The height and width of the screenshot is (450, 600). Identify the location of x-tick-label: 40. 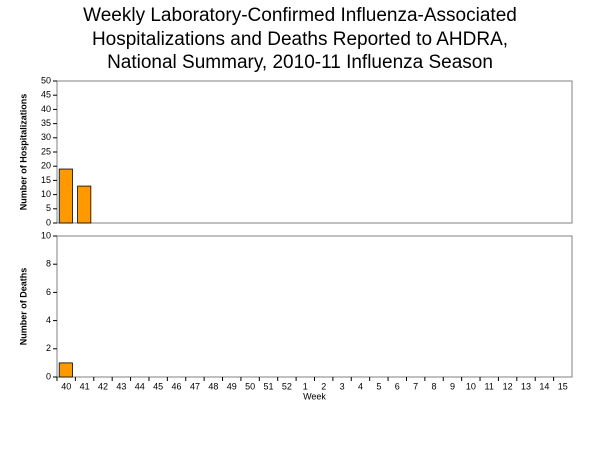
(66, 386).